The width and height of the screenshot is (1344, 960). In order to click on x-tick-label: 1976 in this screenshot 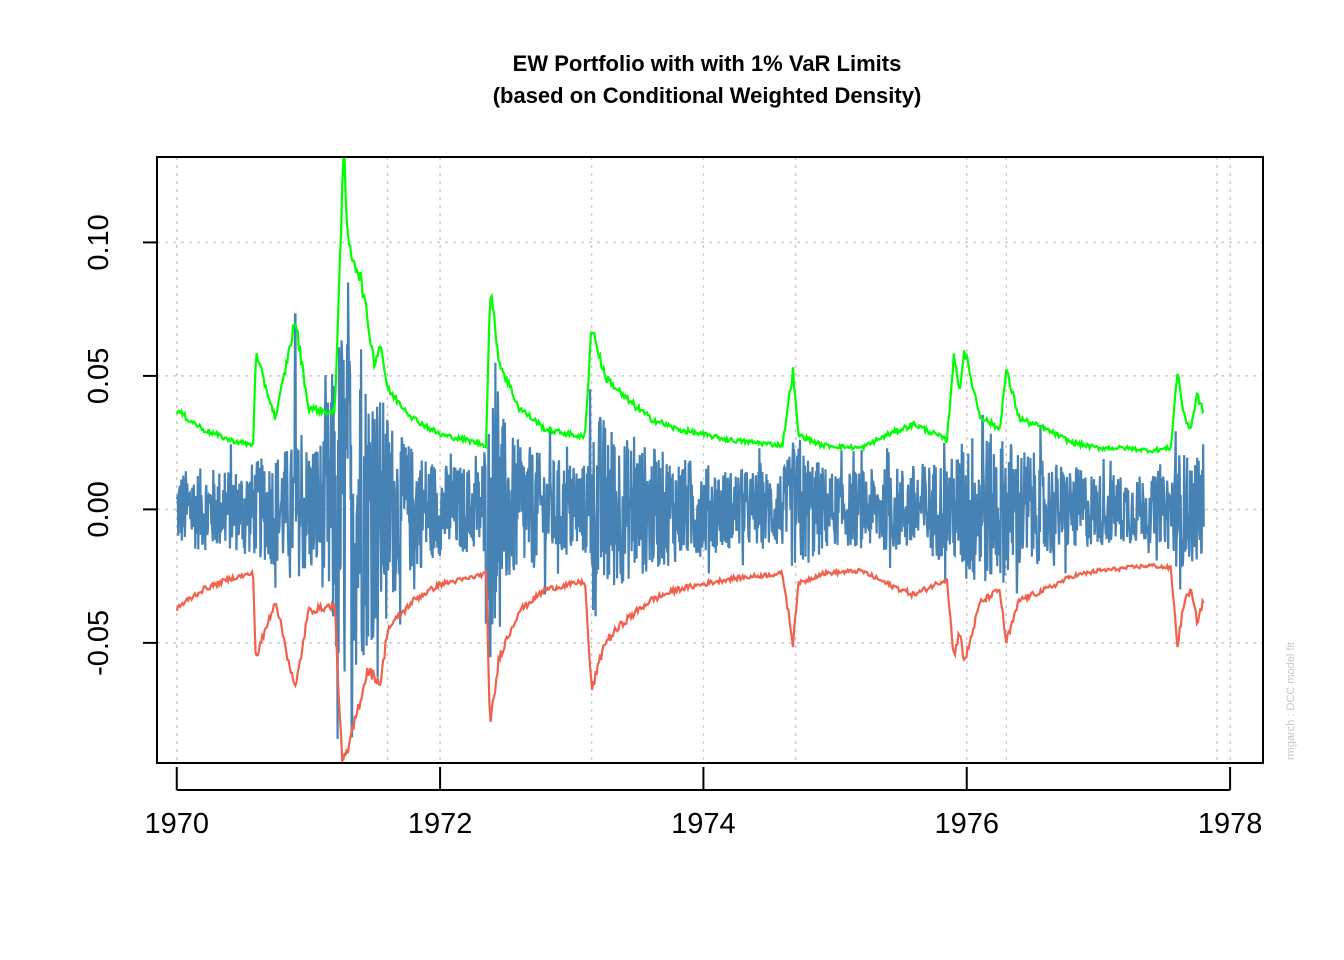, I will do `click(966, 824)`.